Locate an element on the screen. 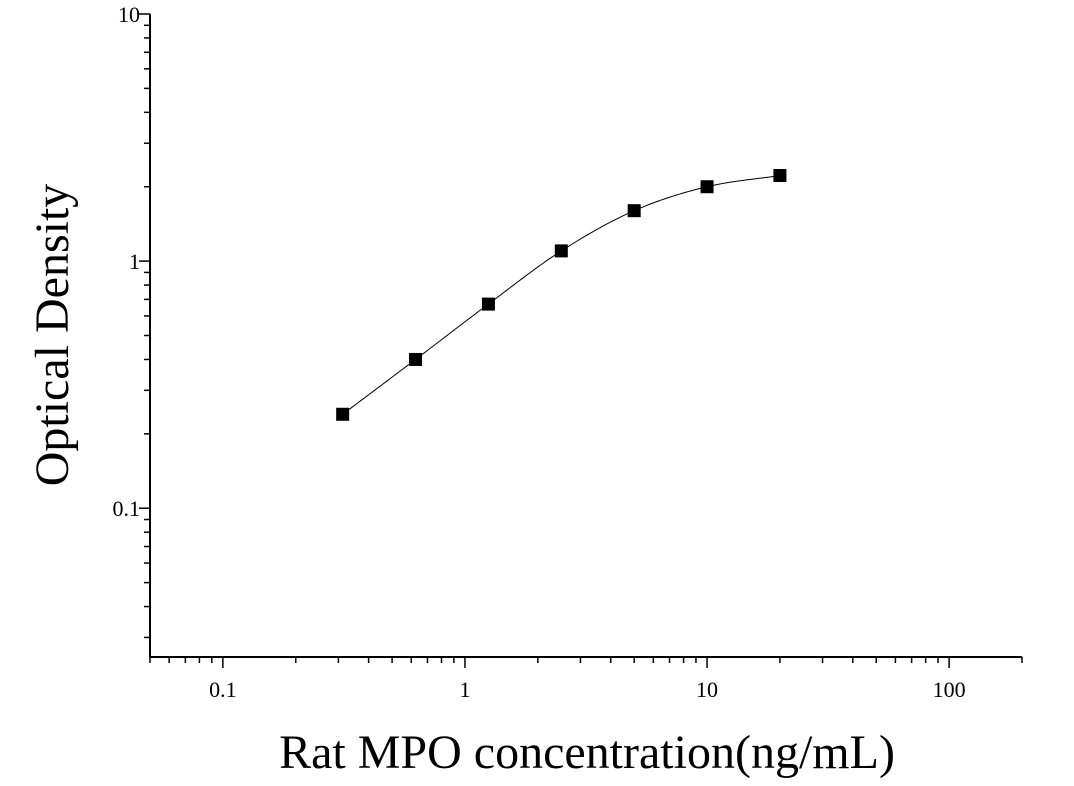 This screenshot has height=786, width=1074. y-axis-title: Optical Density is located at coordinates (52, 335).